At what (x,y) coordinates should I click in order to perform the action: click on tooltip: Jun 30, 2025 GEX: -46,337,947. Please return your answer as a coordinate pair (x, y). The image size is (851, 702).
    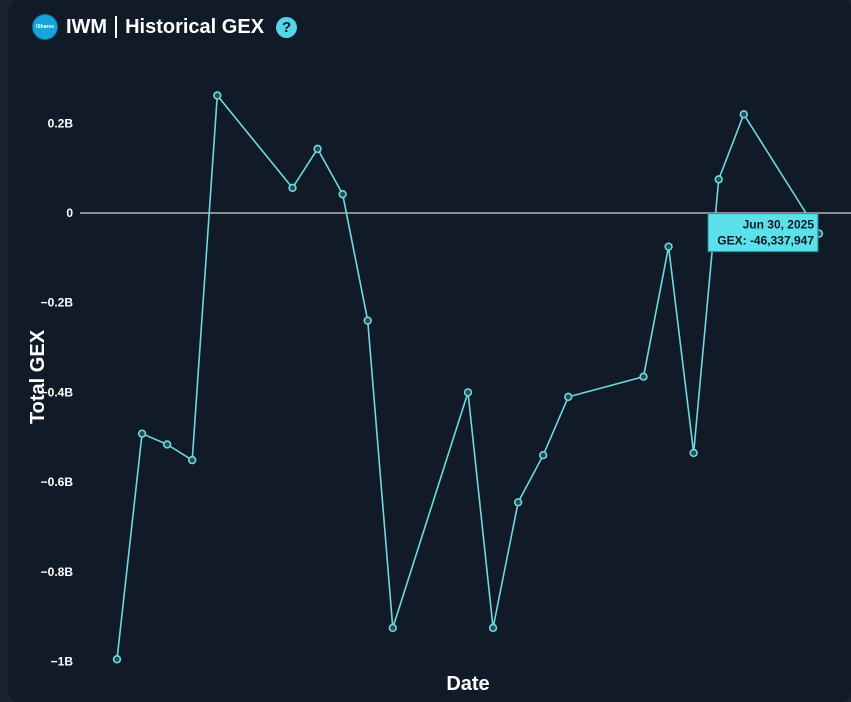
    Looking at the image, I should click on (763, 233).